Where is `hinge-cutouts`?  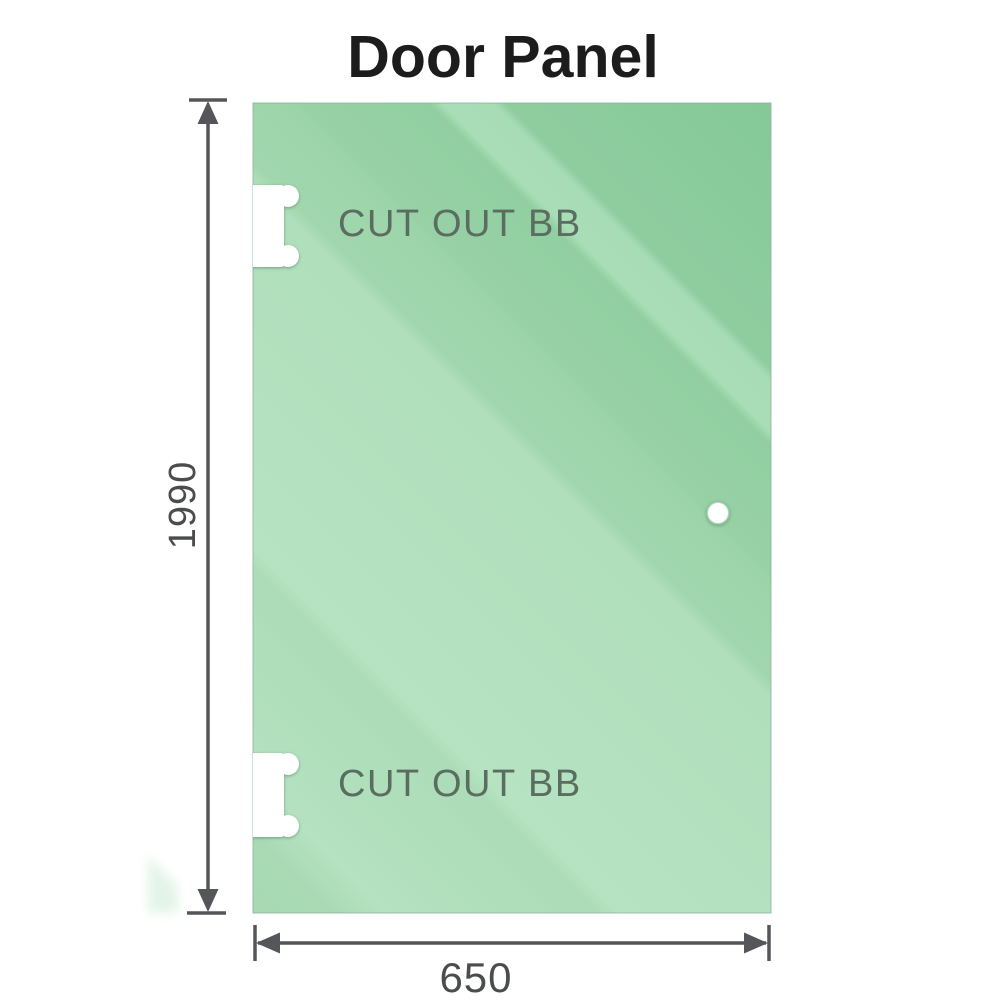 hinge-cutouts is located at coordinates (276, 511).